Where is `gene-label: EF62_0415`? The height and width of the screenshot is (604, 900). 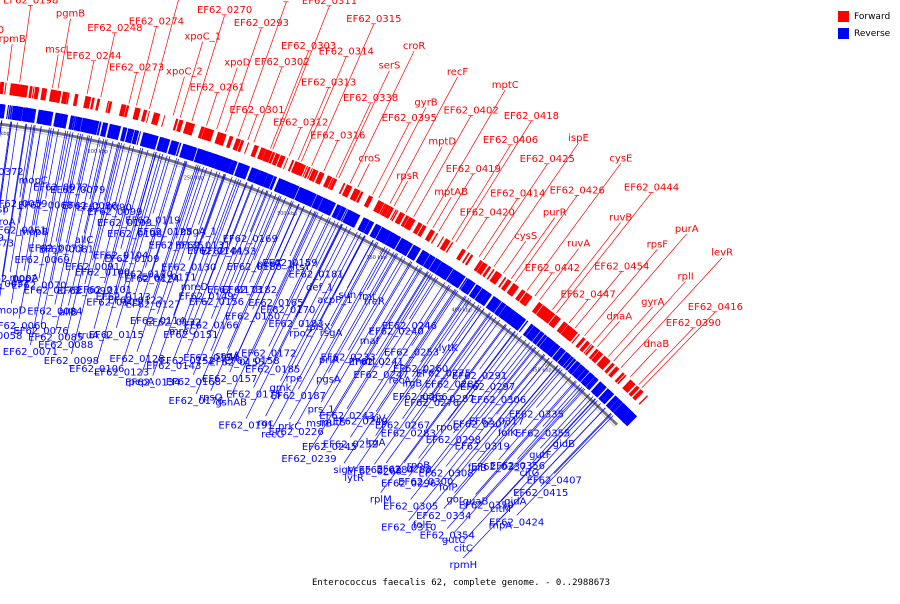 gene-label: EF62_0415 is located at coordinates (540, 493).